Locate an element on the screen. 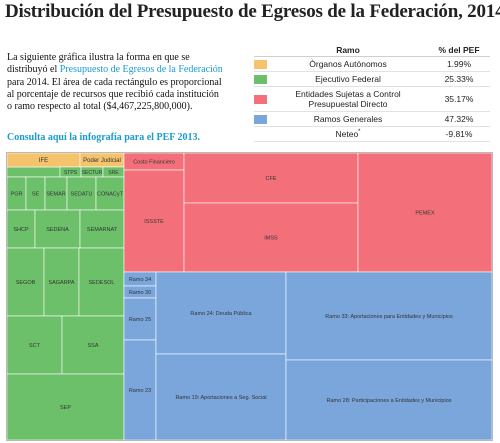  treemap-label-issste: ISSSTE is located at coordinates (154, 222).